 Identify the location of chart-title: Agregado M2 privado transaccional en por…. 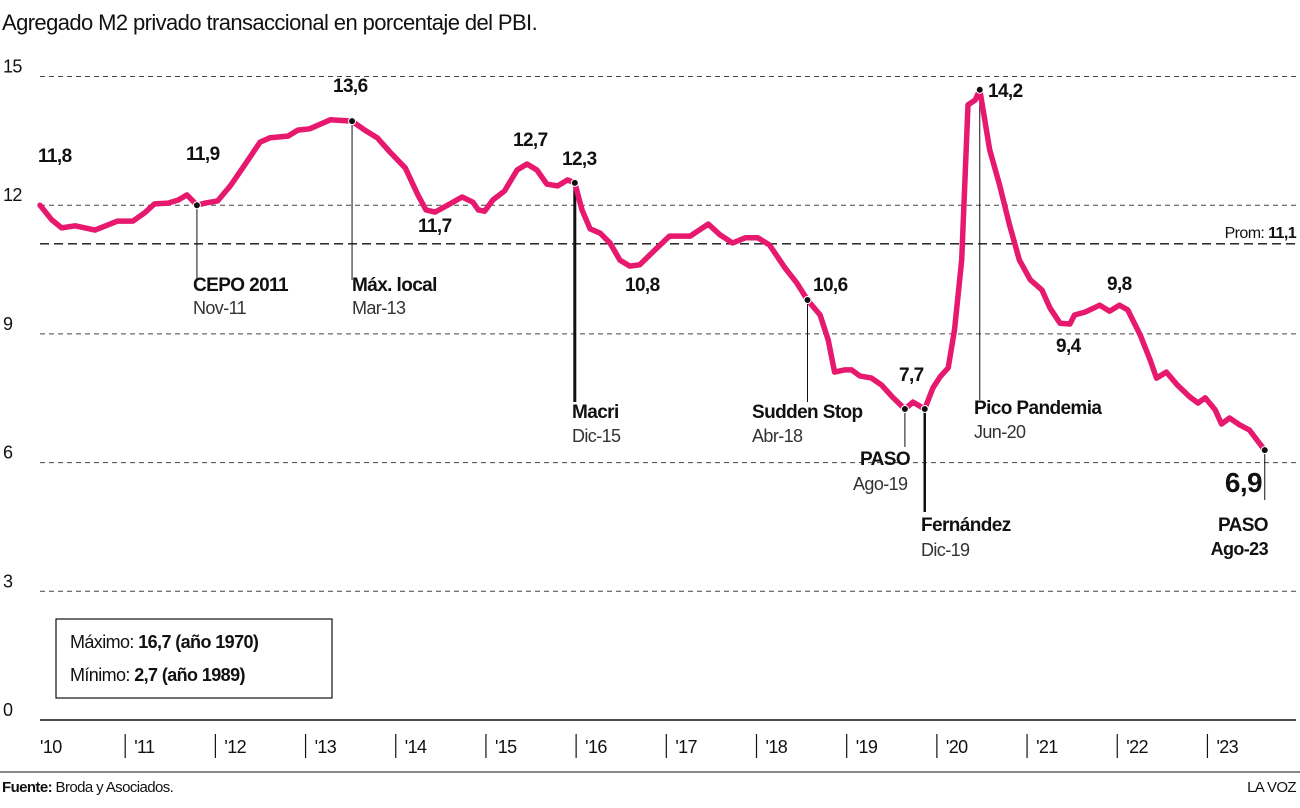
(269, 22).